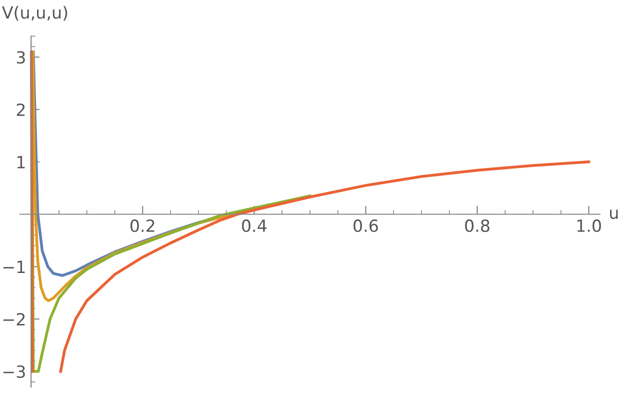 The height and width of the screenshot is (393, 623). What do you see at coordinates (20, 109) in the screenshot?
I see `y-tick-label: 2` at bounding box center [20, 109].